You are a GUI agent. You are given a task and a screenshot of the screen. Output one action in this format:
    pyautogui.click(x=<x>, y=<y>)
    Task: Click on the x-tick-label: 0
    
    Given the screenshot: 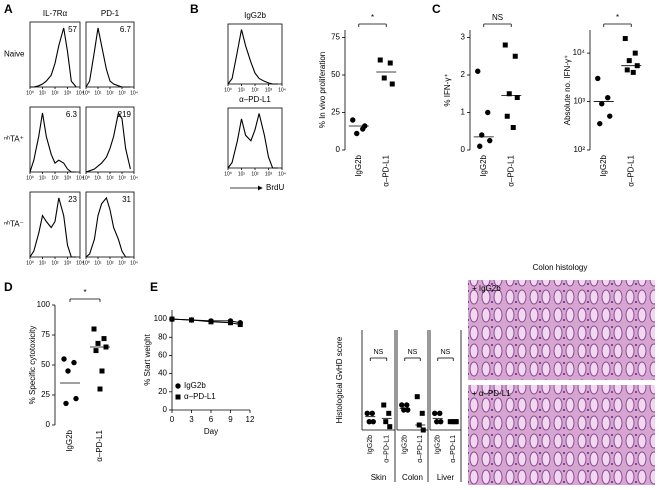 What is the action you would take?
    pyautogui.click(x=172, y=419)
    